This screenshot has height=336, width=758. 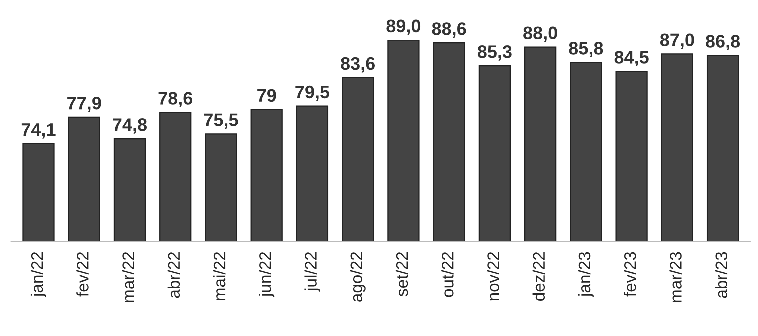 What do you see at coordinates (493, 276) in the screenshot?
I see `x-tick-label: nov/22` at bounding box center [493, 276].